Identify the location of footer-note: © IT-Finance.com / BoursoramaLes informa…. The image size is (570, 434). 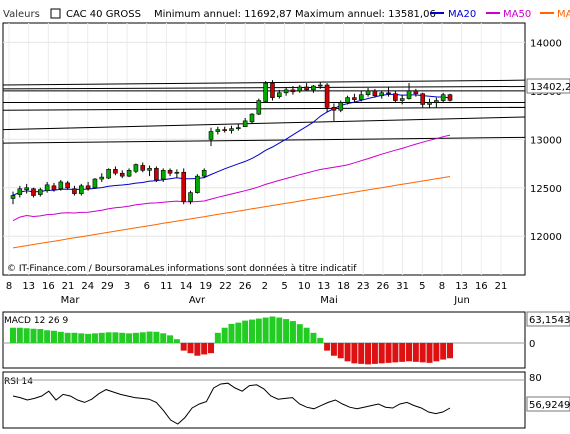
(182, 268).